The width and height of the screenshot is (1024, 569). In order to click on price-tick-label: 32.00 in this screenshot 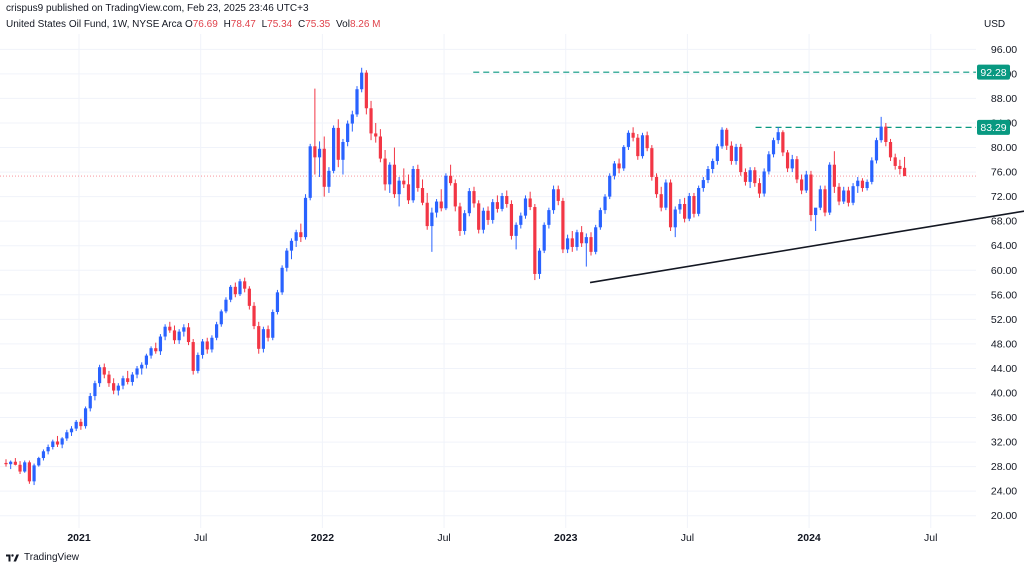, I will do `click(1004, 443)`.